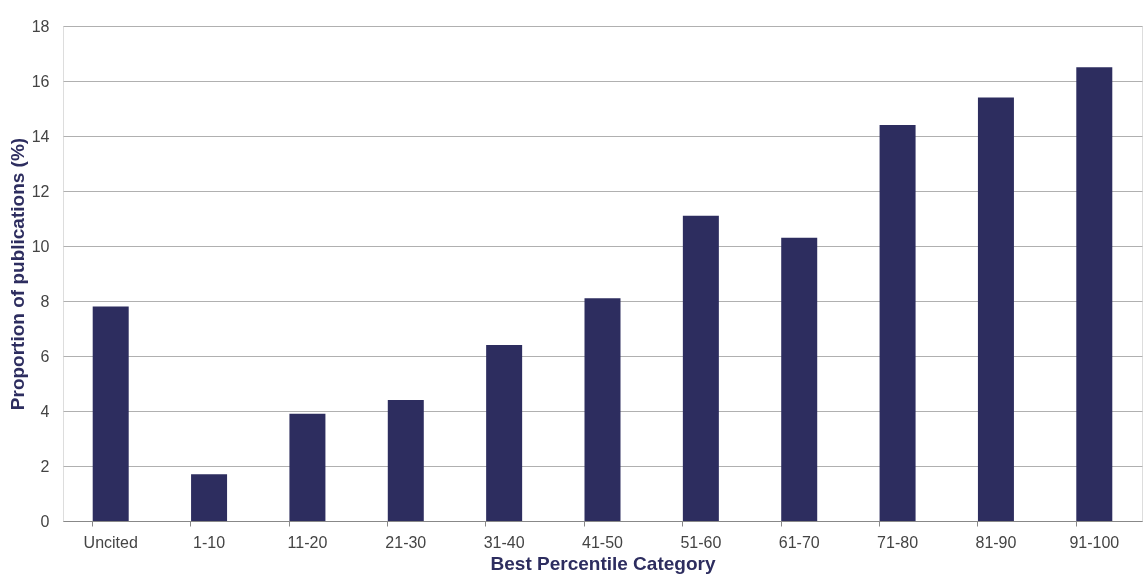  I want to click on y-axis-title: Proportion of publications (%), so click(17, 274).